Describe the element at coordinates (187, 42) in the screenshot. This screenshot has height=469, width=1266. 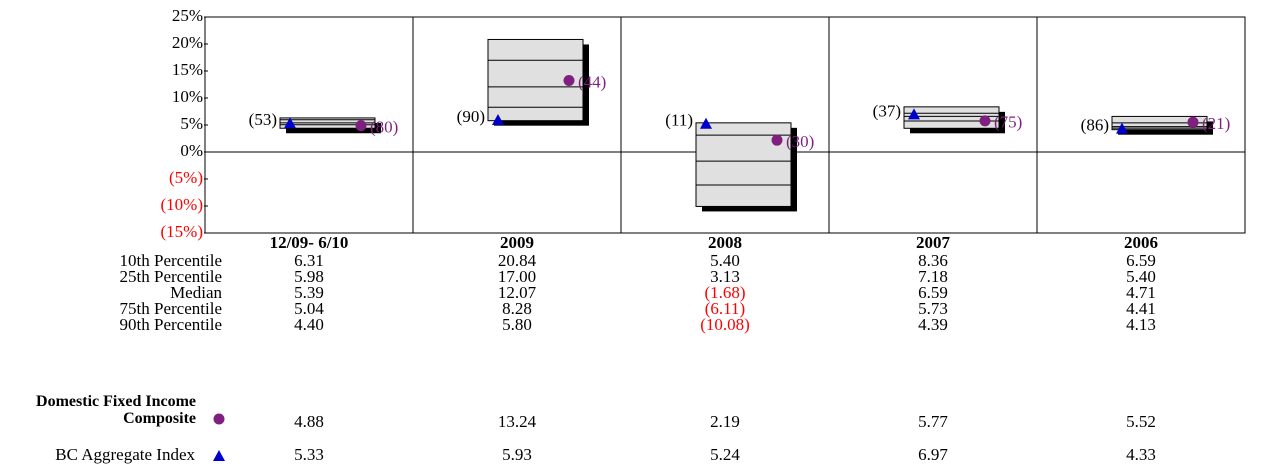
I see `y-tick-label: 20%` at that location.